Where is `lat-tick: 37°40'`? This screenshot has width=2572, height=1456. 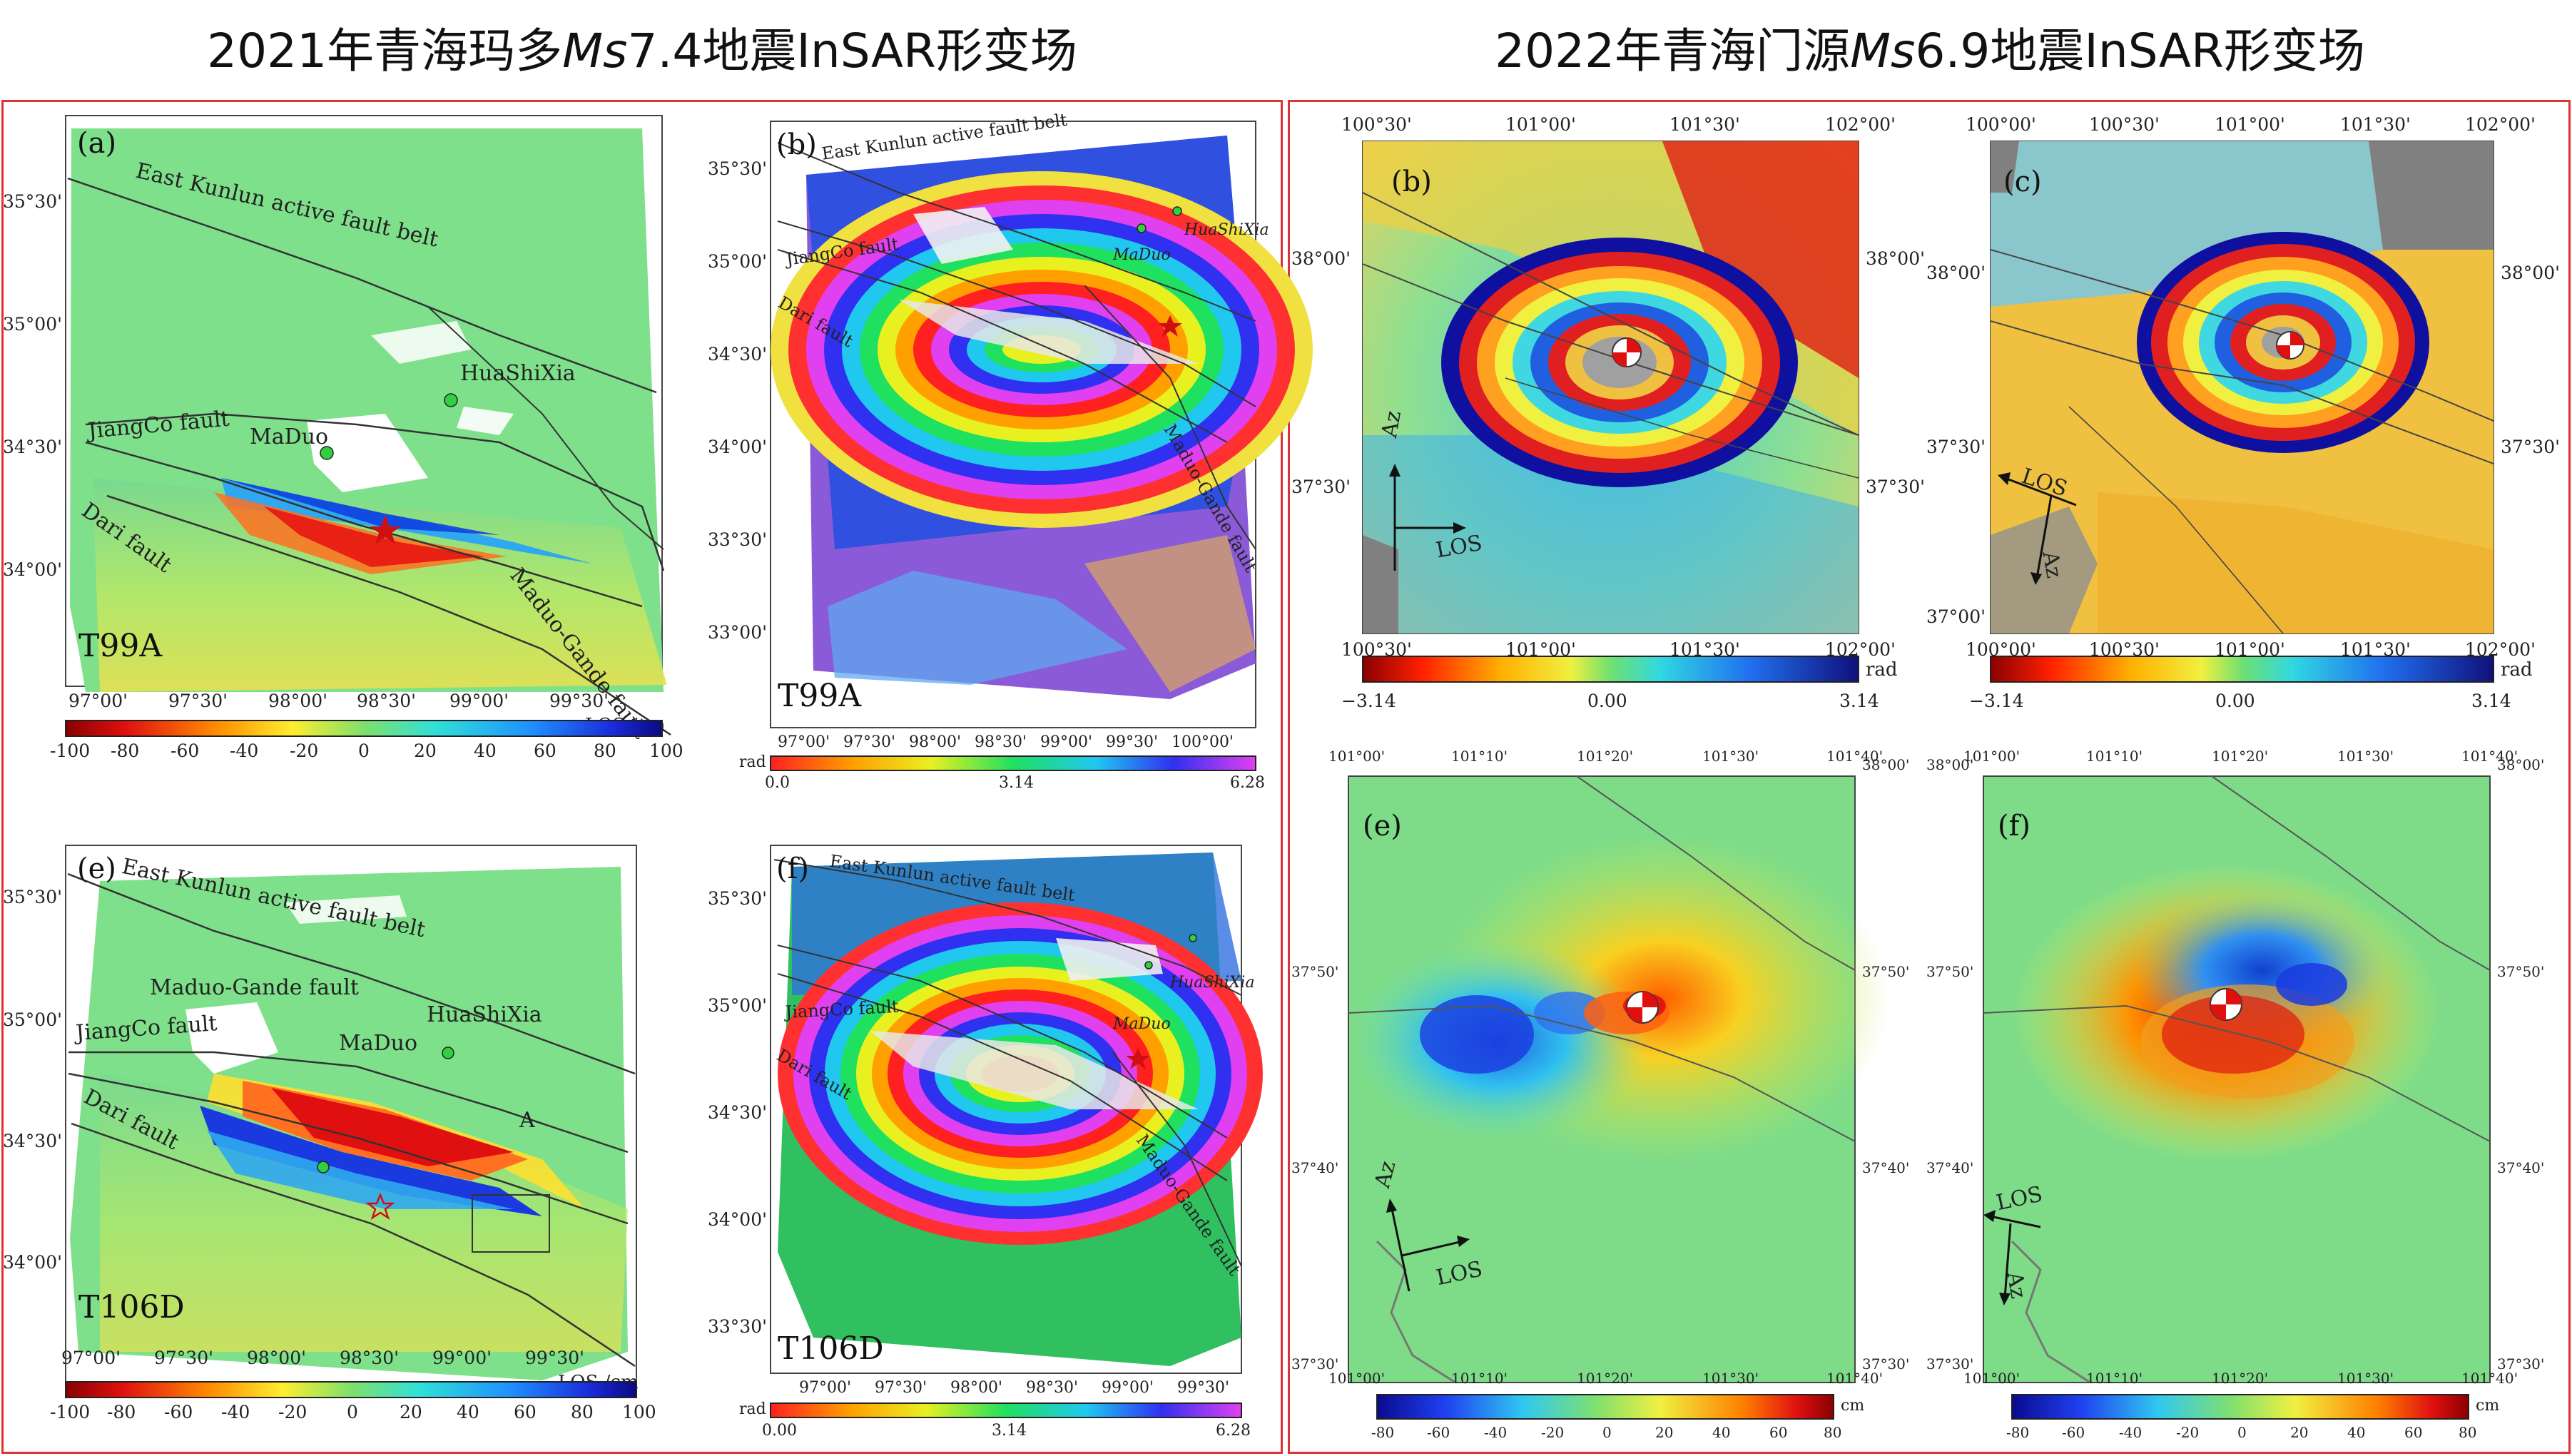
lat-tick: 37°40' is located at coordinates (2521, 1167).